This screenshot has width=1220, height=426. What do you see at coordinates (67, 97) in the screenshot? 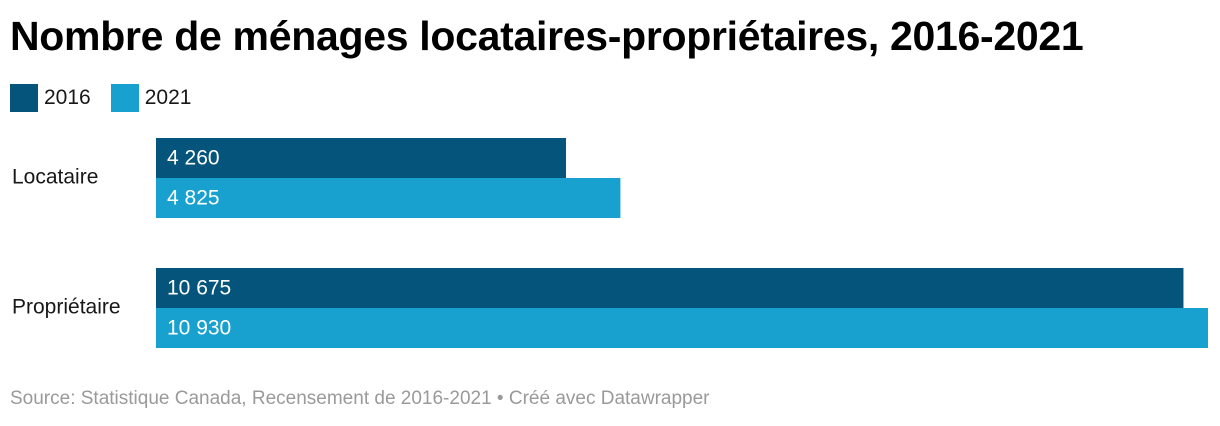
I see `legend-label-2016: 2016` at bounding box center [67, 97].